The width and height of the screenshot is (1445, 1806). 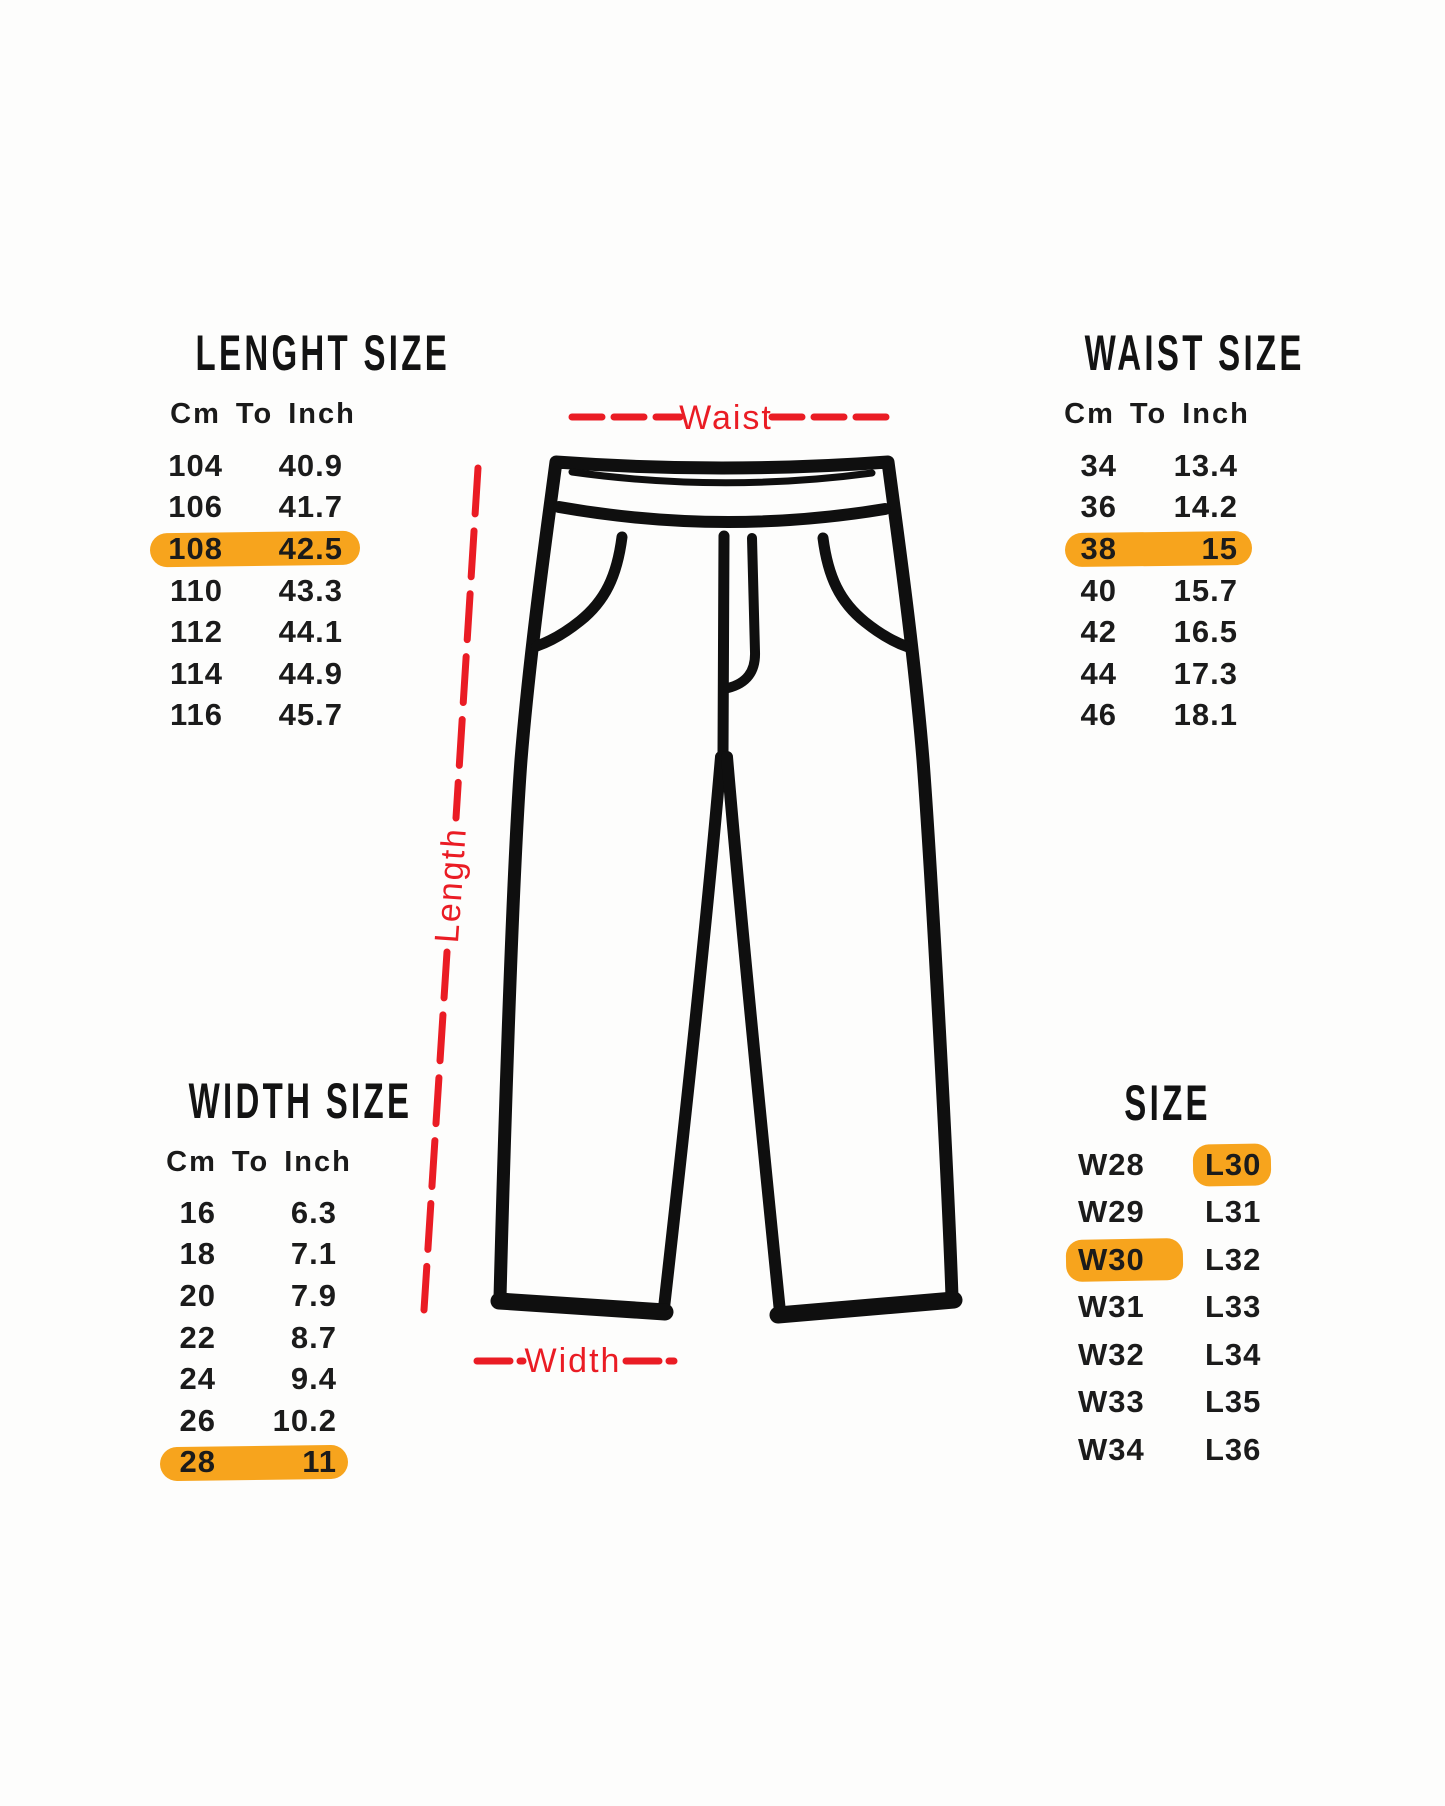 What do you see at coordinates (319, 1462) in the screenshot?
I see `inch-cell: 11` at bounding box center [319, 1462].